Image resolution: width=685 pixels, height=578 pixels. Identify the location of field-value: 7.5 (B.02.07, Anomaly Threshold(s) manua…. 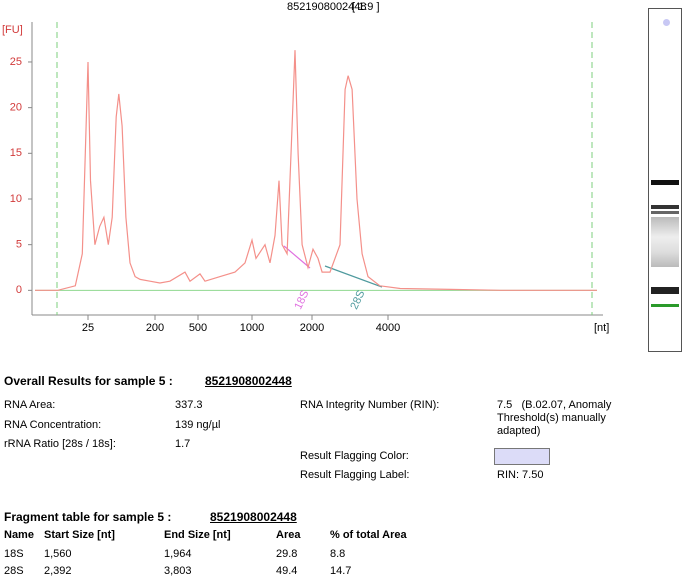
(556, 418).